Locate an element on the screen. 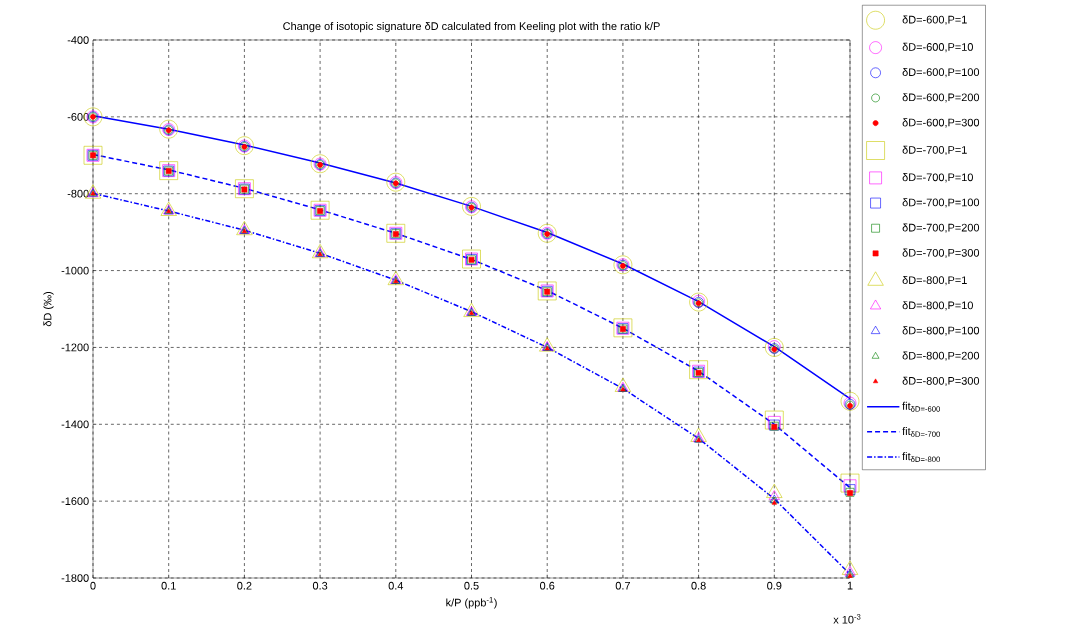 Image resolution: width=1090 pixels, height=641 pixels. y-tick-label: -400 is located at coordinates (78, 40).